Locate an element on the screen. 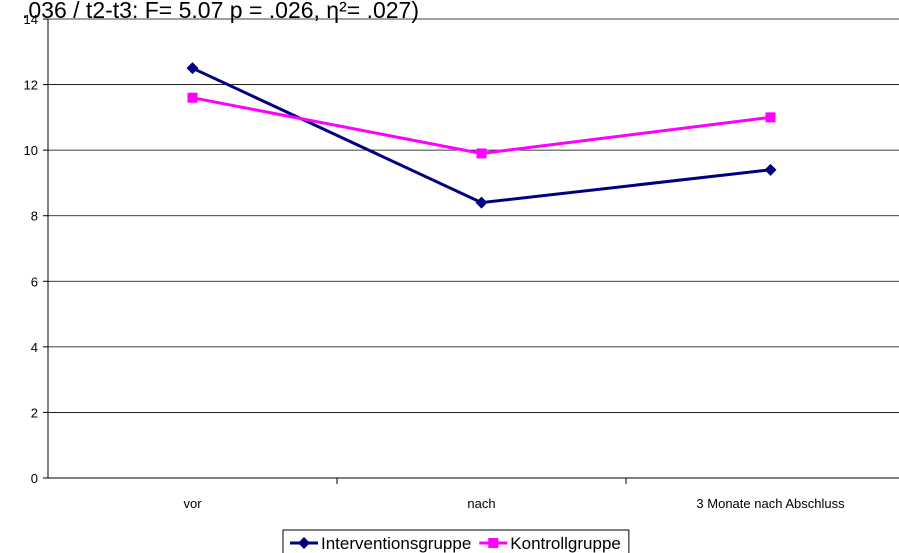 Image resolution: width=899 pixels, height=553 pixels. series-line is located at coordinates (481, 125).